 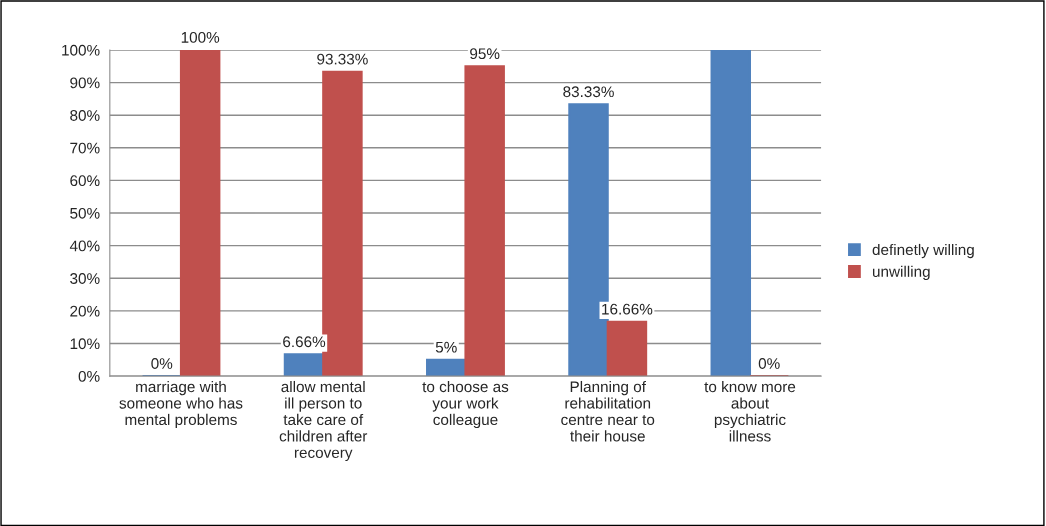 I want to click on data-label: 83.33%, so click(x=588, y=92).